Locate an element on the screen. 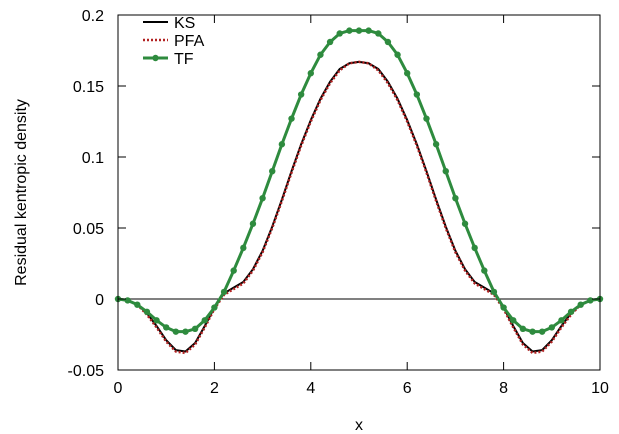  legend-label-tf: TF is located at coordinates (184, 59).